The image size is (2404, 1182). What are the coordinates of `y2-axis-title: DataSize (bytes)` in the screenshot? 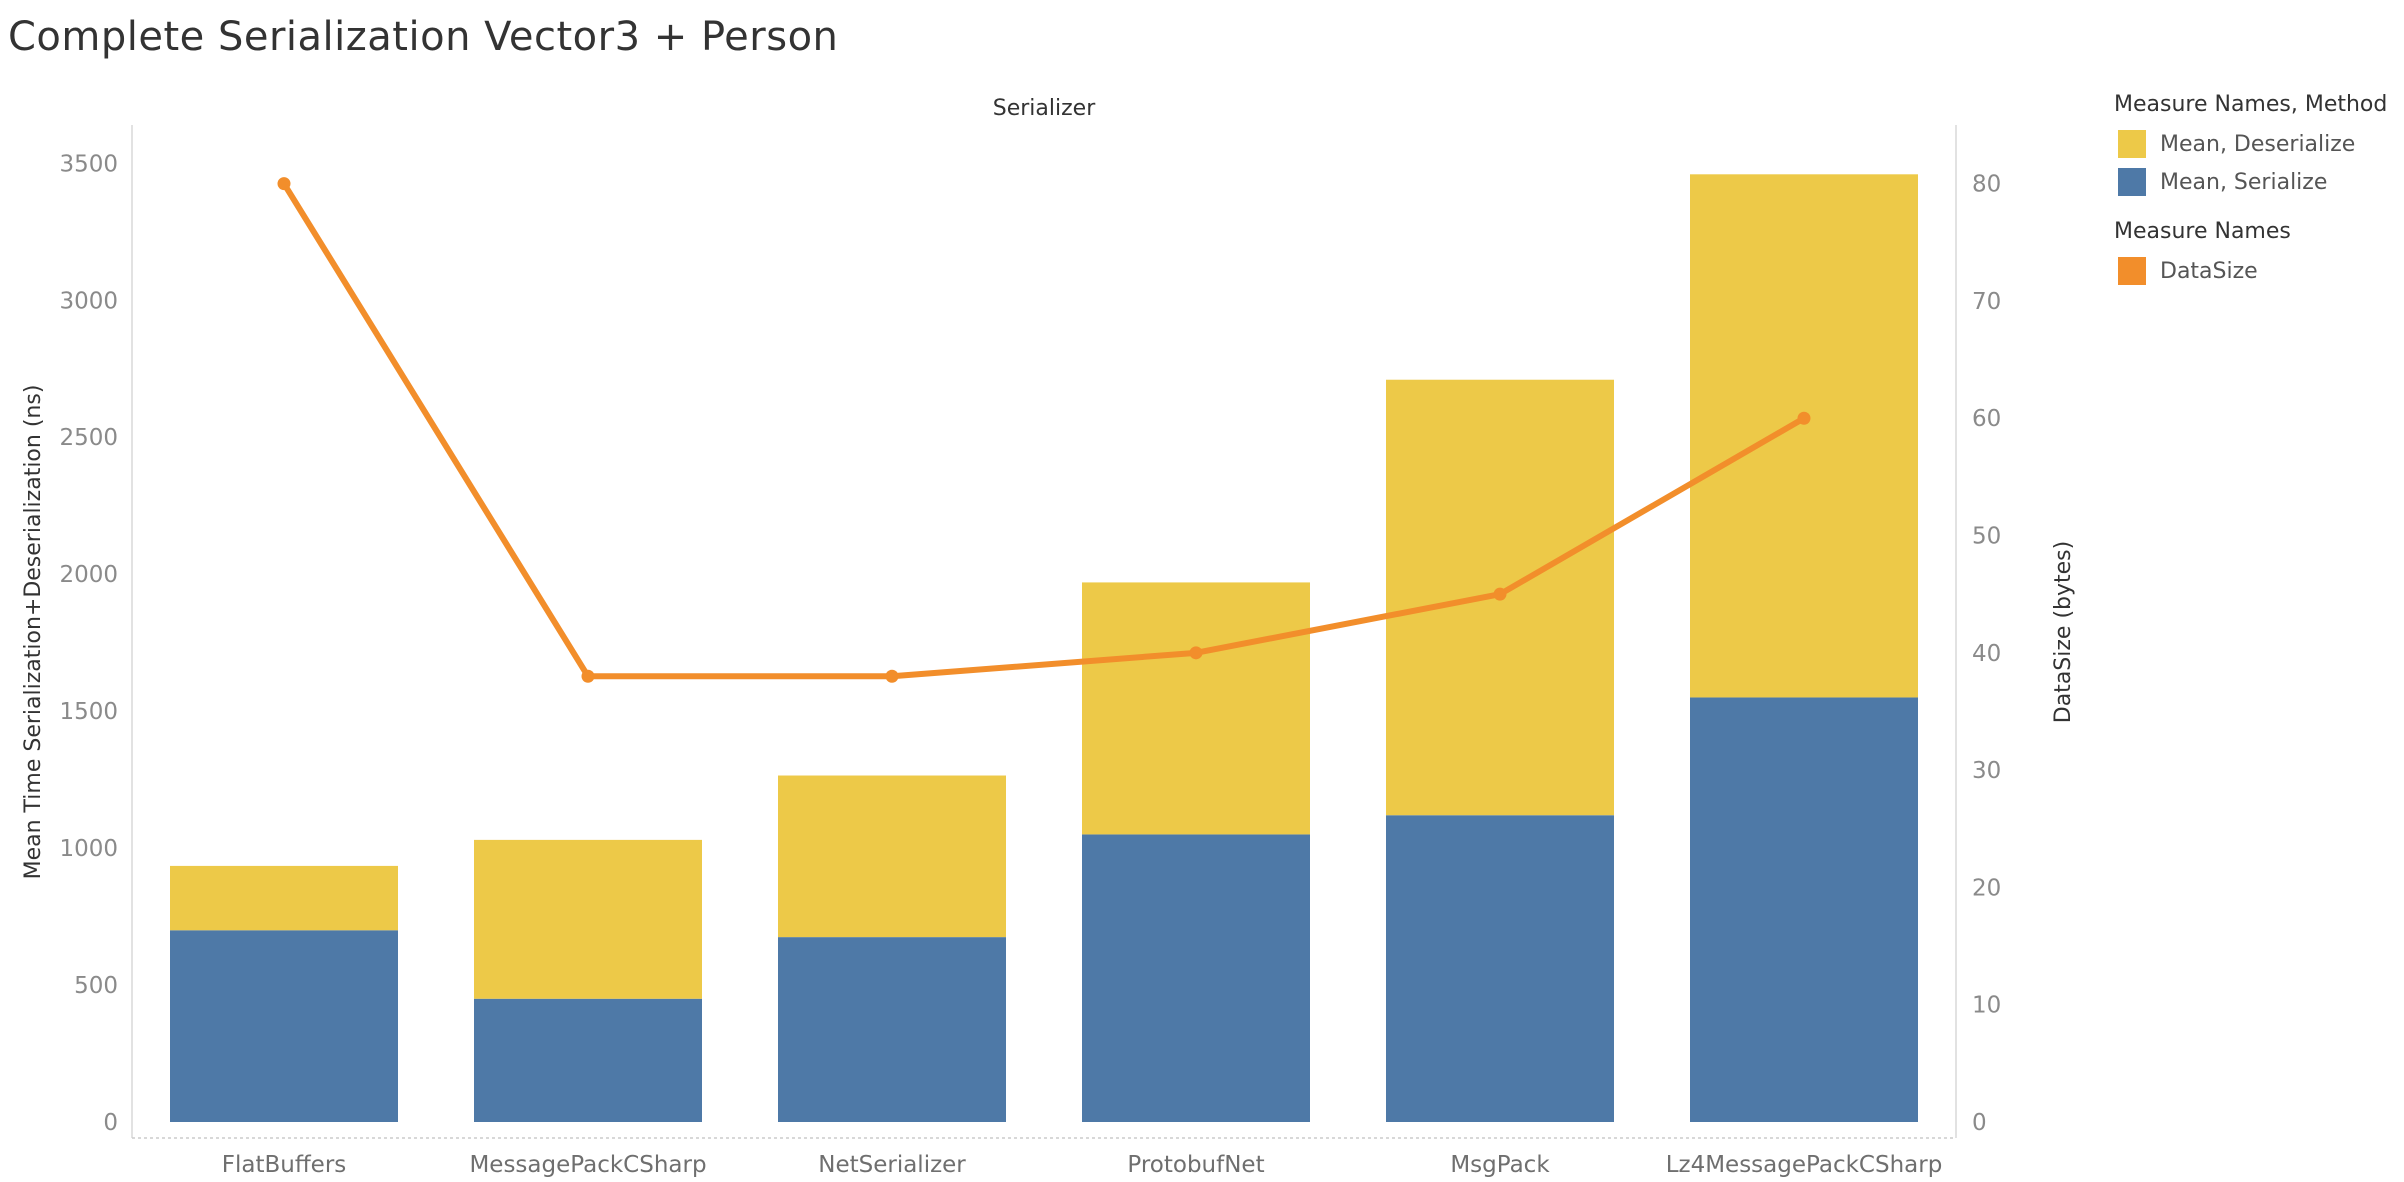 It's located at (2063, 632).